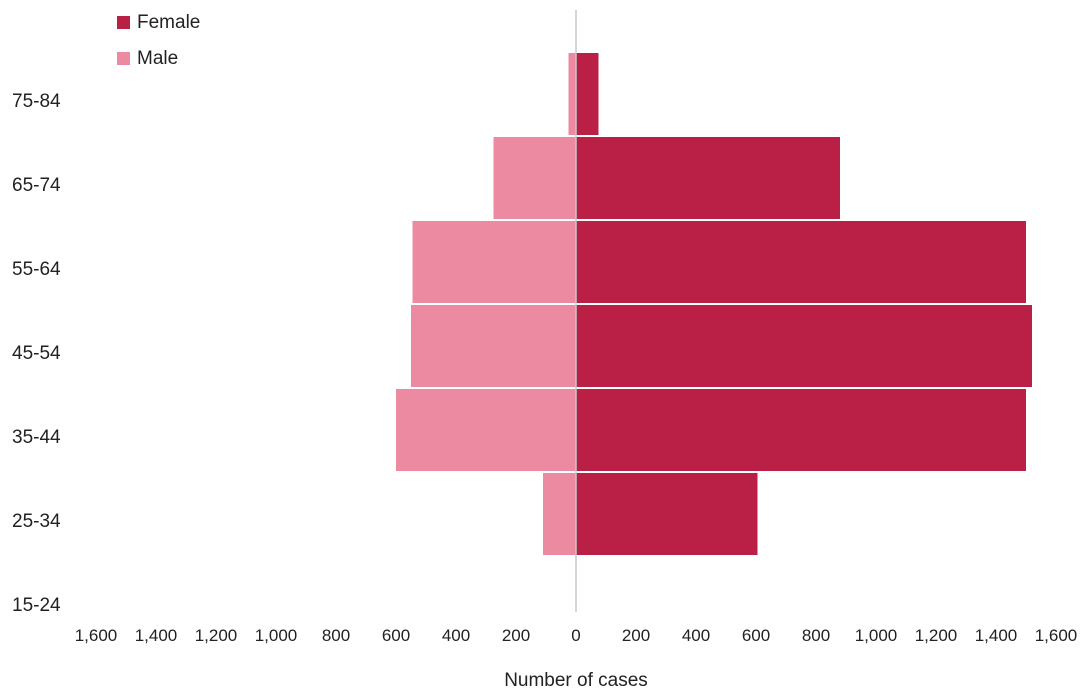 Image resolution: width=1086 pixels, height=690 pixels. What do you see at coordinates (158, 40) in the screenshot?
I see `legend: Female Male` at bounding box center [158, 40].